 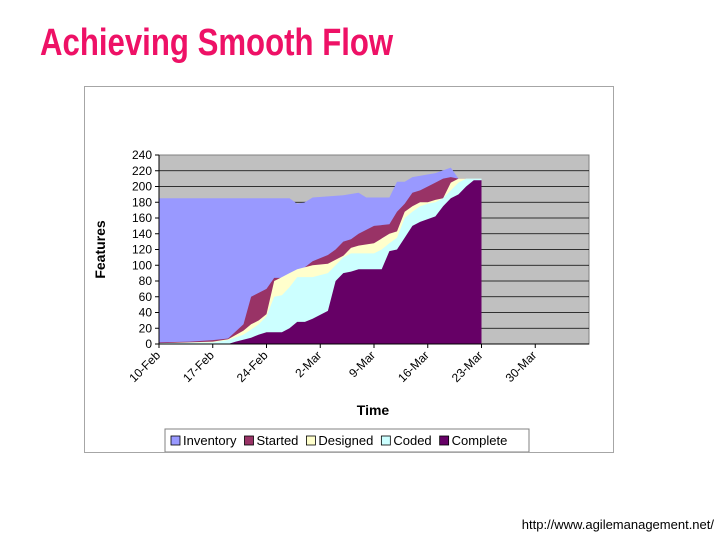 I want to click on legend-swatch-started, so click(x=249, y=440).